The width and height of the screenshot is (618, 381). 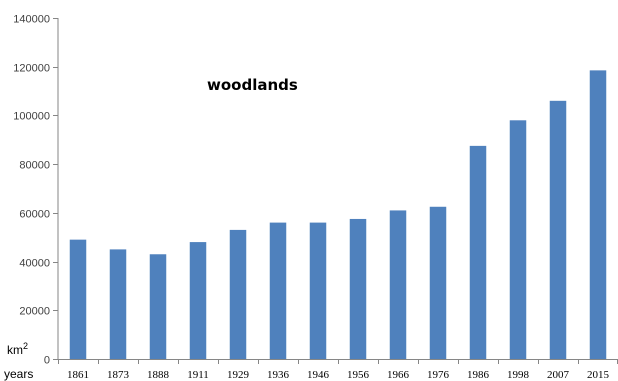 What do you see at coordinates (478, 252) in the screenshot?
I see `bar-1986` at bounding box center [478, 252].